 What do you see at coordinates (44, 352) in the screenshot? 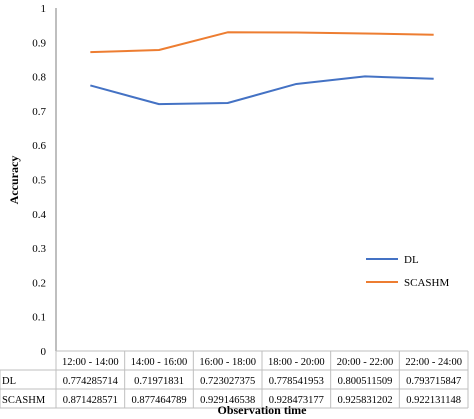
I see `y-tick-label: 0` at bounding box center [44, 352].